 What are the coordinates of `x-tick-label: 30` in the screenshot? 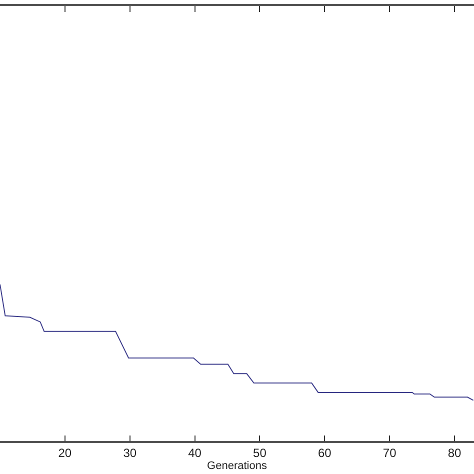 It's located at (130, 453).